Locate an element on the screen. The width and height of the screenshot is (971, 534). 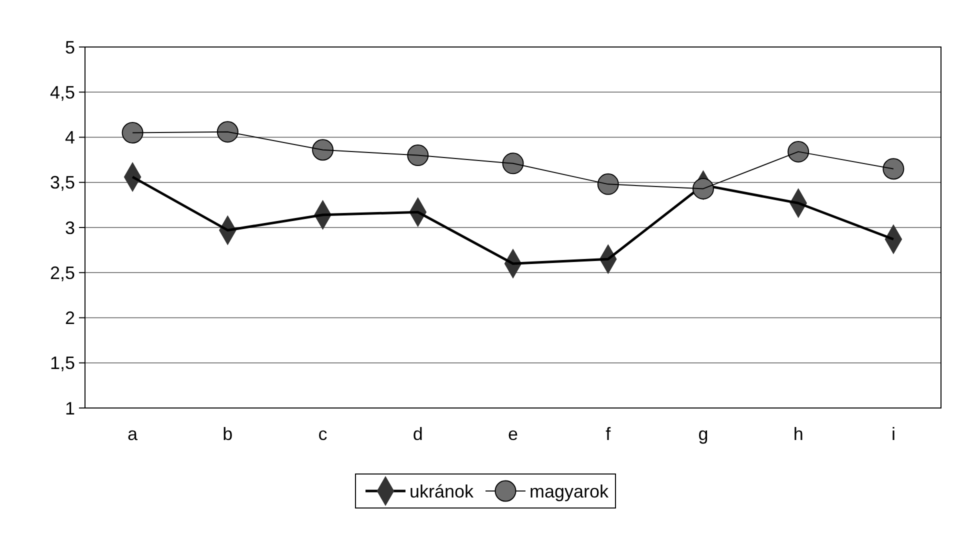
x-tick-label: h is located at coordinates (798, 434).